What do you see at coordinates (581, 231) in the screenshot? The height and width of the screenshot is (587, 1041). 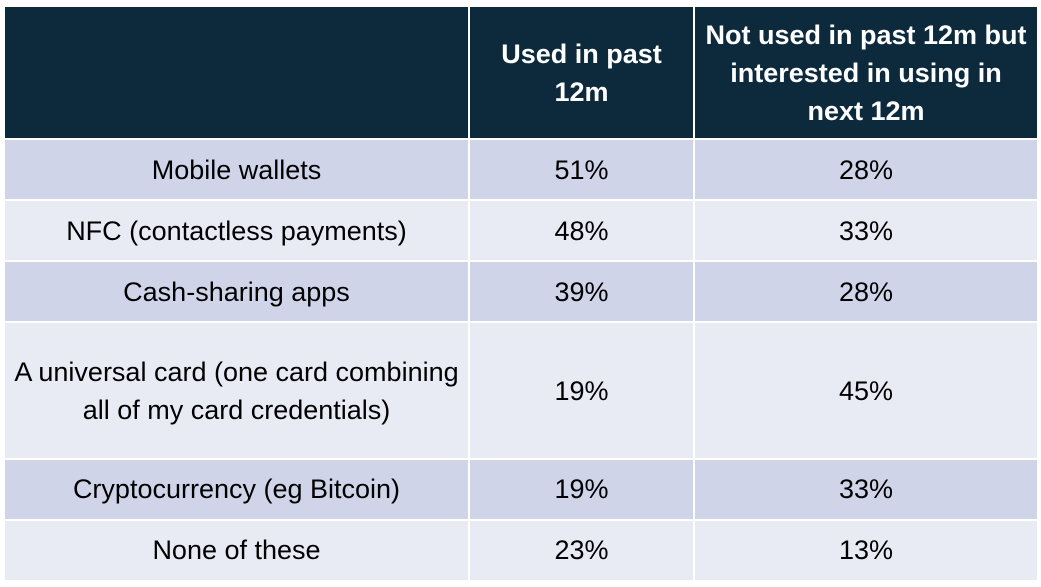 I see `used-value: 48%` at bounding box center [581, 231].